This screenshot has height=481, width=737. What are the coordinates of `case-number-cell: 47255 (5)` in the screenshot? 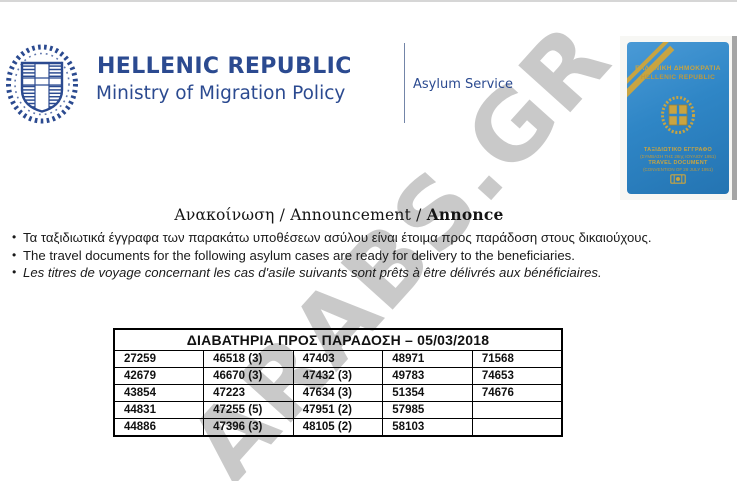 It's located at (248, 410).